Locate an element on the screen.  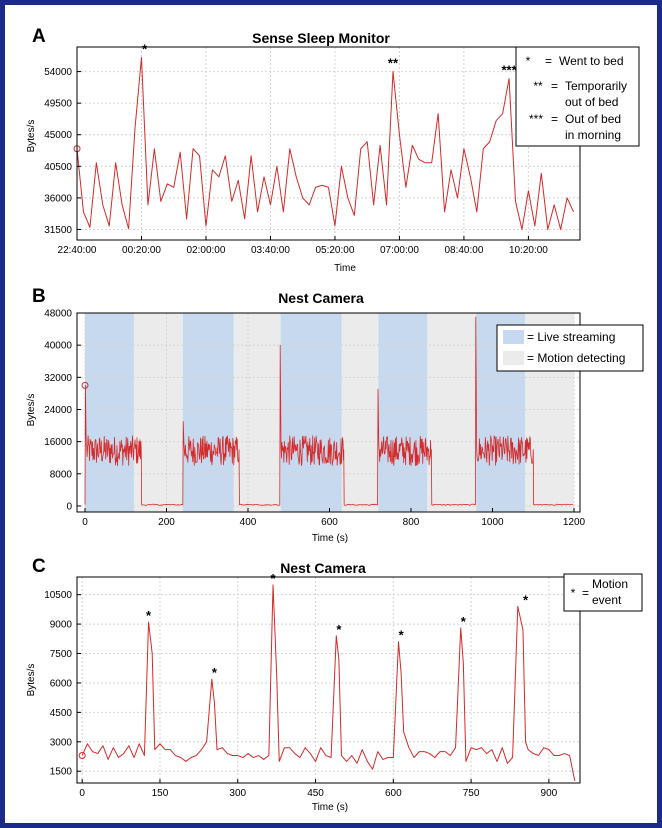
legend-a-symbol-3: *** is located at coordinates (536, 119).